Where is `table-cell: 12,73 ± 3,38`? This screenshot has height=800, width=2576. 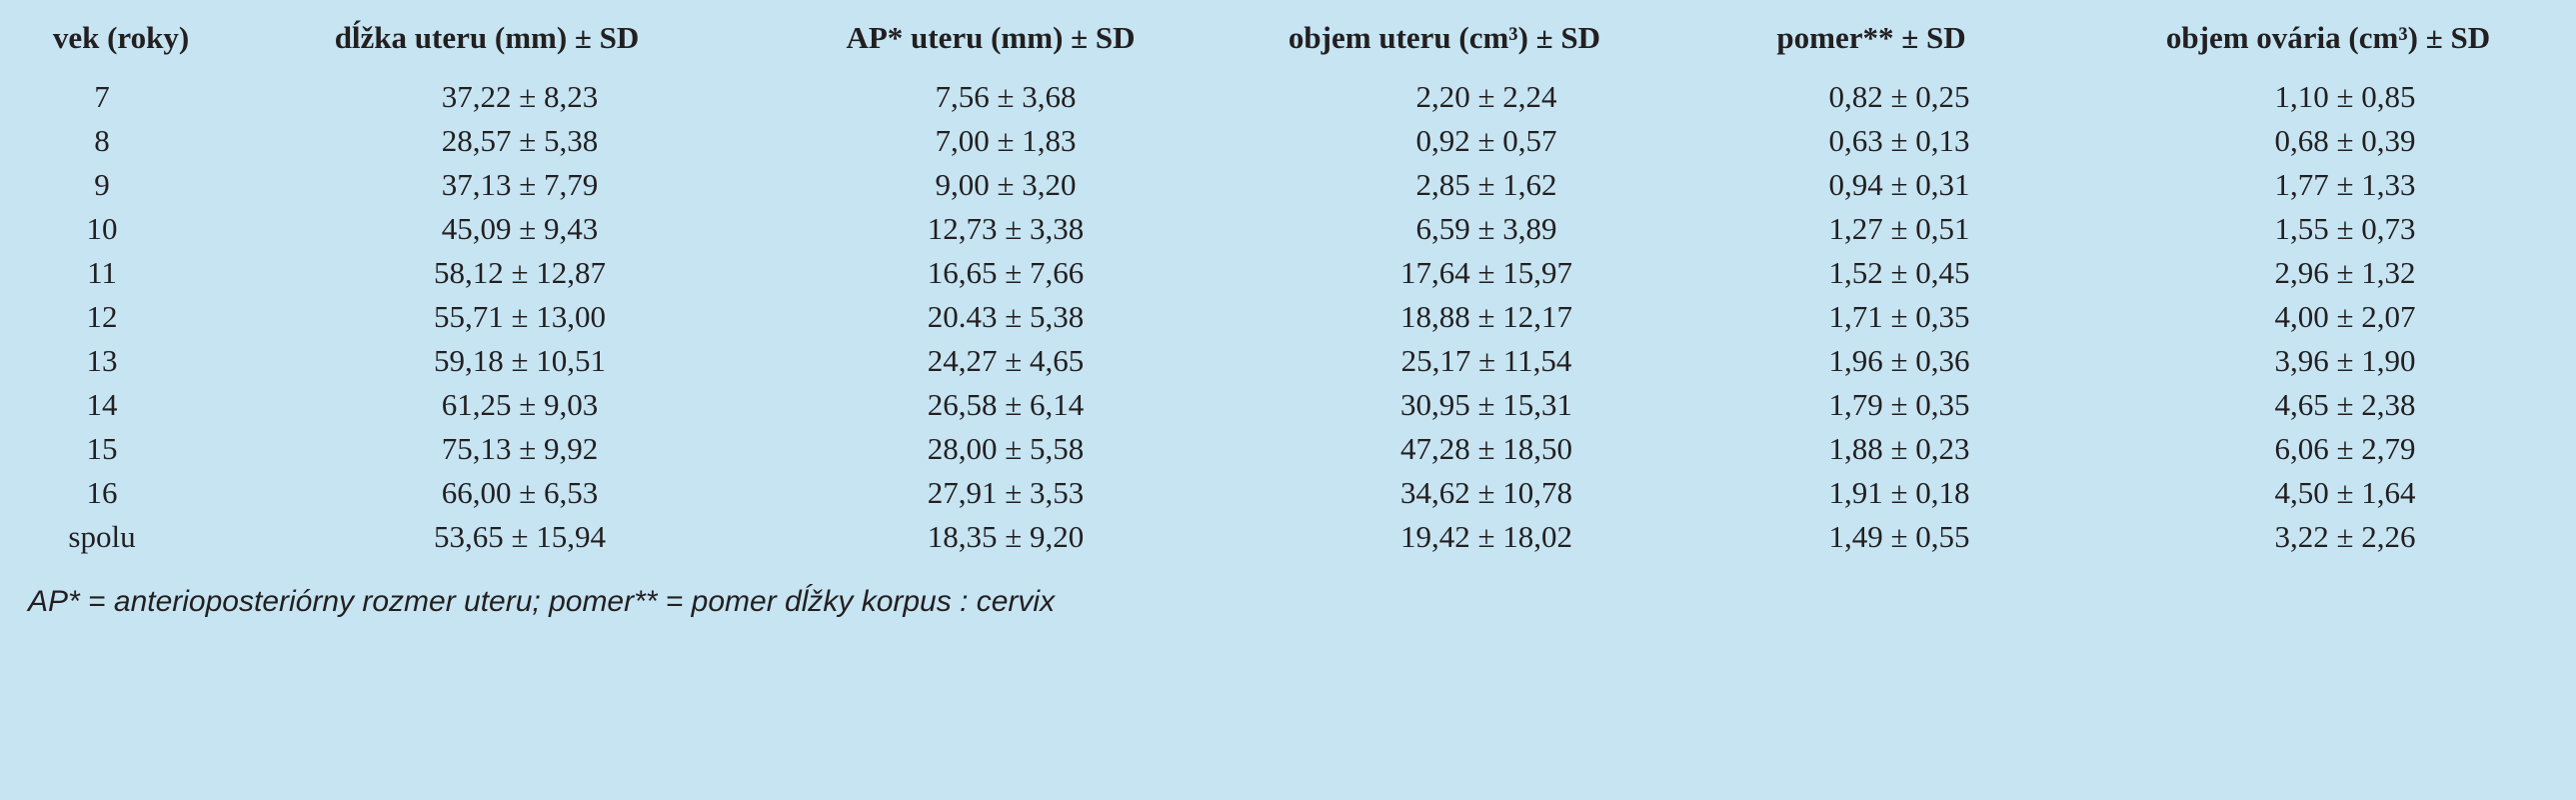
table-cell: 12,73 ± 3,38 is located at coordinates (1006, 228).